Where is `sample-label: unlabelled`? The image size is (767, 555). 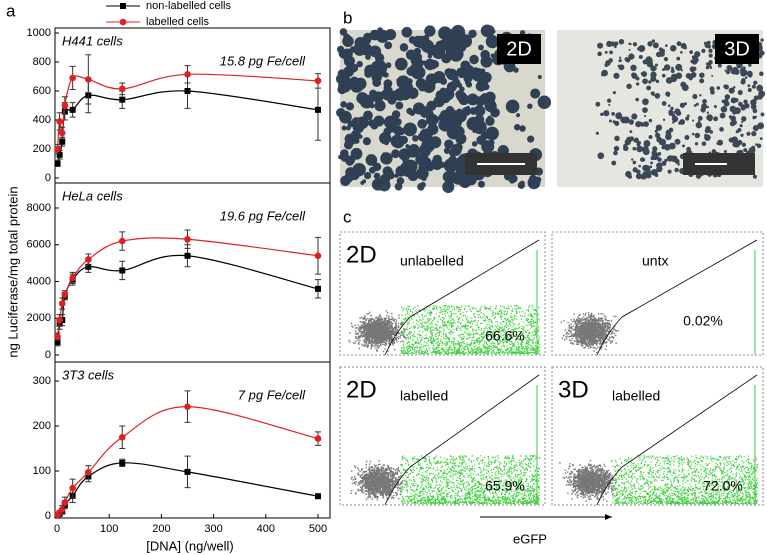 sample-label: unlabelled is located at coordinates (432, 261).